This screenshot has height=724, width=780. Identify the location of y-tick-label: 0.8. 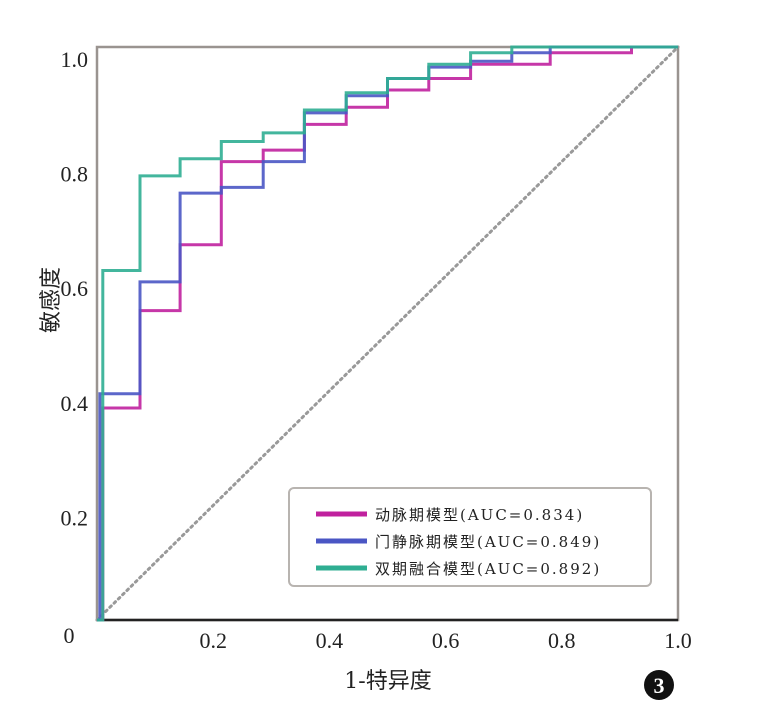
(75, 174).